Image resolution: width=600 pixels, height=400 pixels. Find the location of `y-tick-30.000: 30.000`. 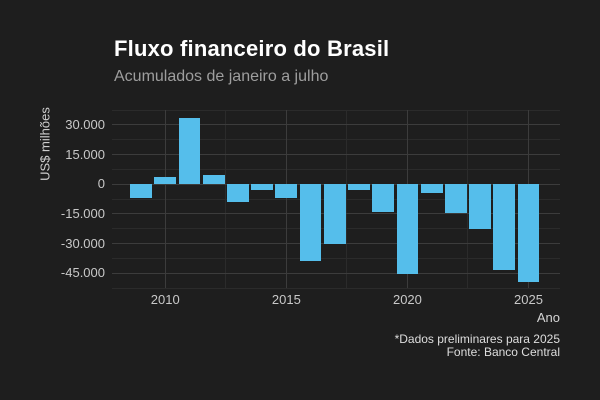

y-tick-30.000: 30.000 is located at coordinates (85, 124).